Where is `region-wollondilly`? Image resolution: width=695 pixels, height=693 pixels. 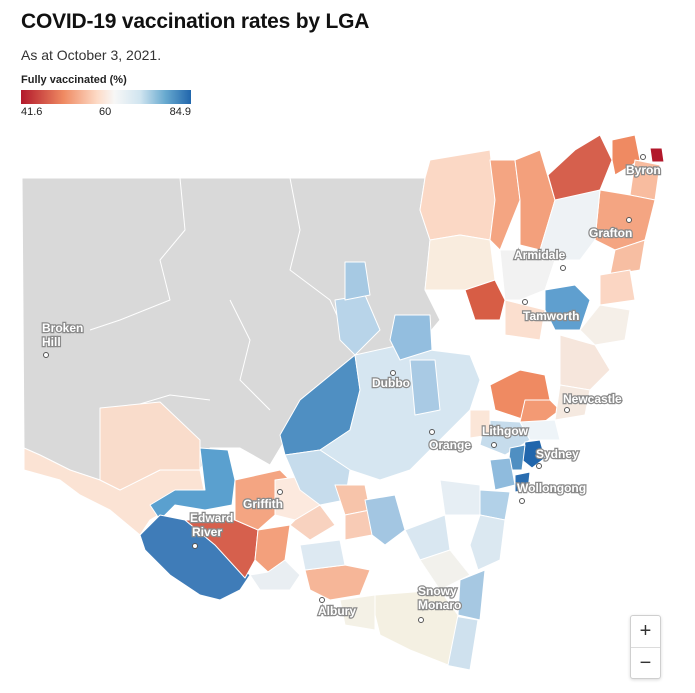 region-wollondilly is located at coordinates (502, 474).